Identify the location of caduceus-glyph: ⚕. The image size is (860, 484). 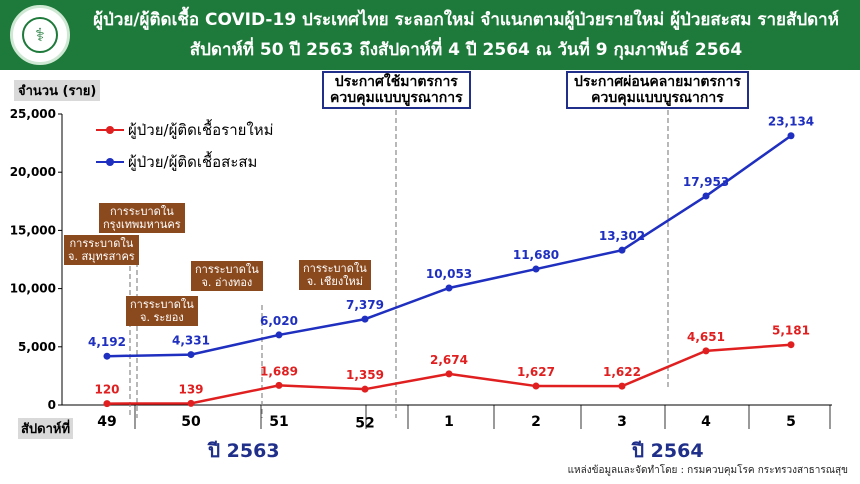
(40, 35).